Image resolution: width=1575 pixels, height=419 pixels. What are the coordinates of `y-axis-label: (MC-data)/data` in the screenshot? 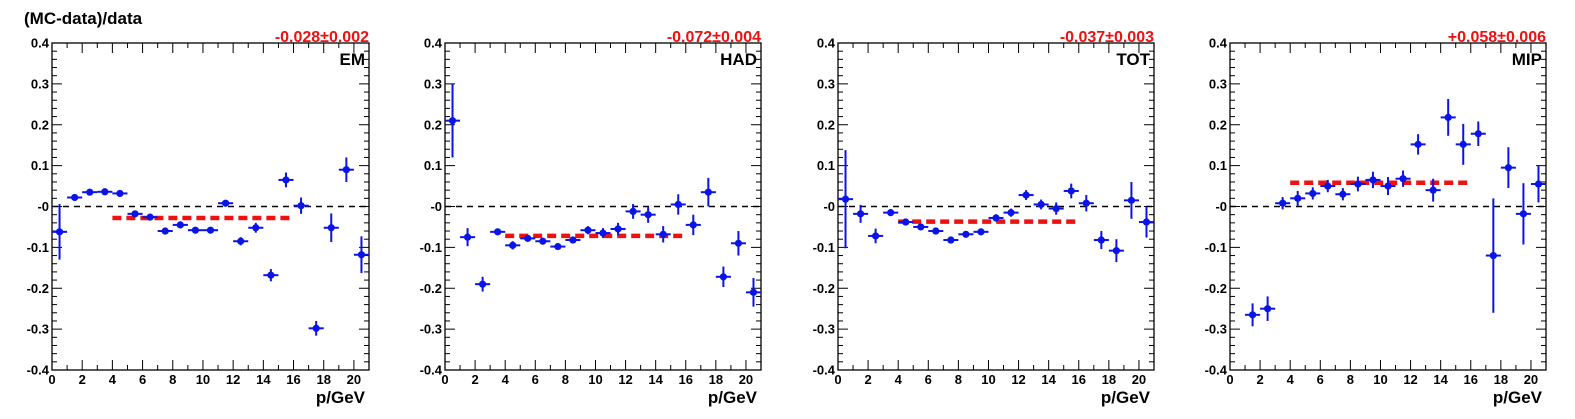 It's located at (83, 18).